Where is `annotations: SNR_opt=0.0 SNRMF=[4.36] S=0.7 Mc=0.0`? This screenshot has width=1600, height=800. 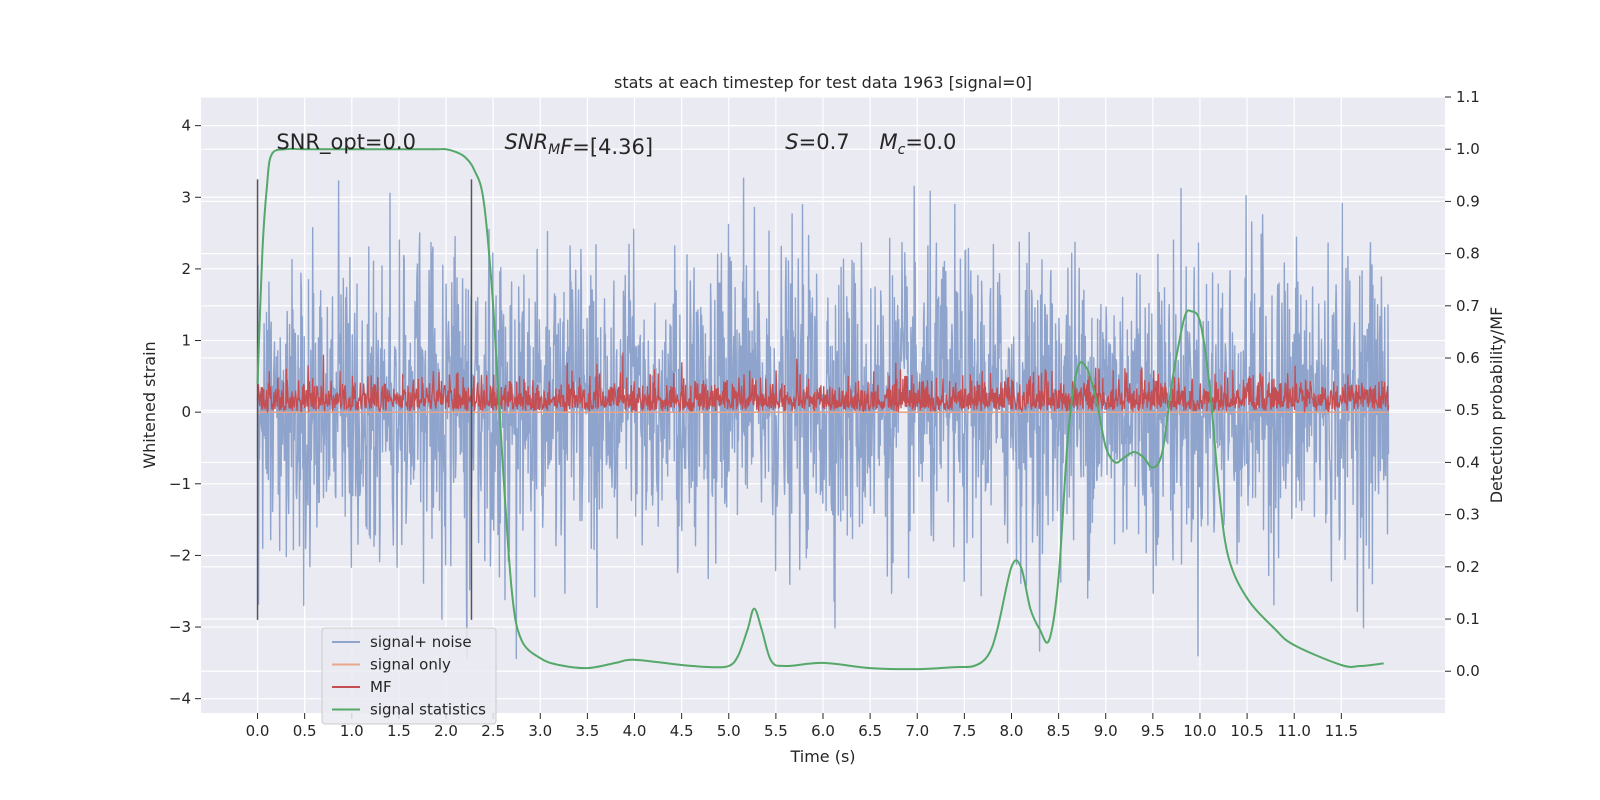 annotations: SNR_opt=0.0 SNRMF=[4.36] S=0.7 Mc=0.0 is located at coordinates (616, 144).